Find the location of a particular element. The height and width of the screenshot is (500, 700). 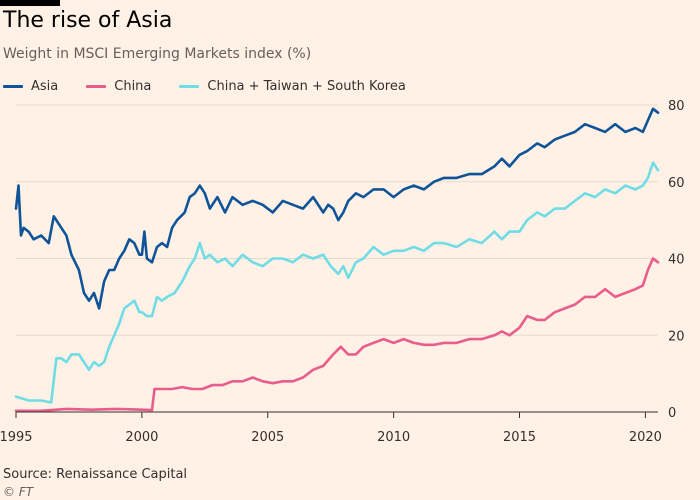

x-tick-label-2000: 2000 is located at coordinates (141, 437).